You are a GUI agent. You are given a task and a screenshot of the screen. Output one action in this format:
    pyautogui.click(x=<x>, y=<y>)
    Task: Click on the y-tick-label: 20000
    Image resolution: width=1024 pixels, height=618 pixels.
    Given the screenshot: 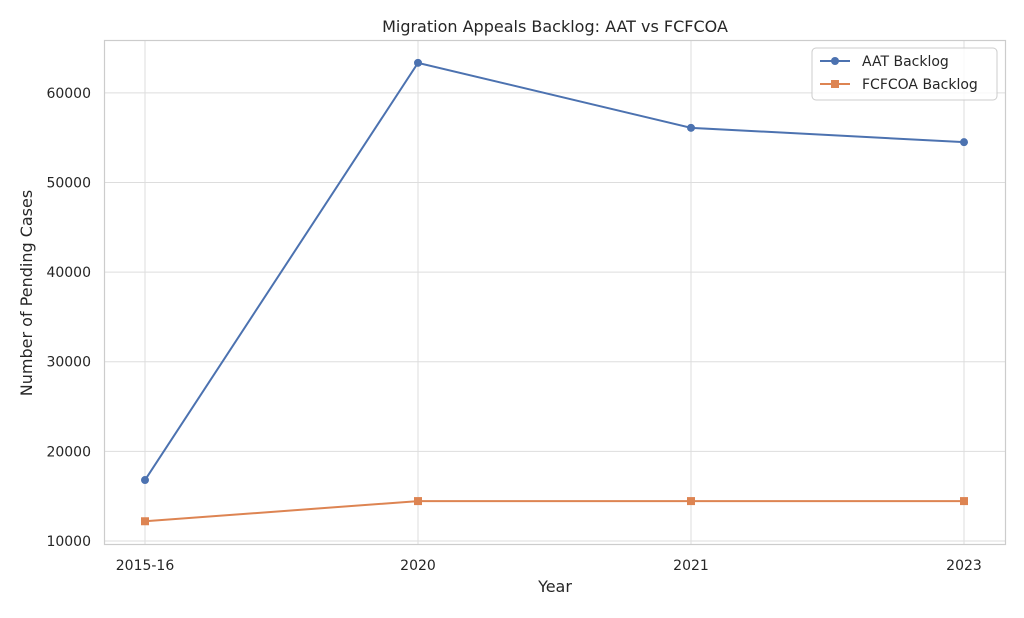 What is the action you would take?
    pyautogui.click(x=68, y=452)
    